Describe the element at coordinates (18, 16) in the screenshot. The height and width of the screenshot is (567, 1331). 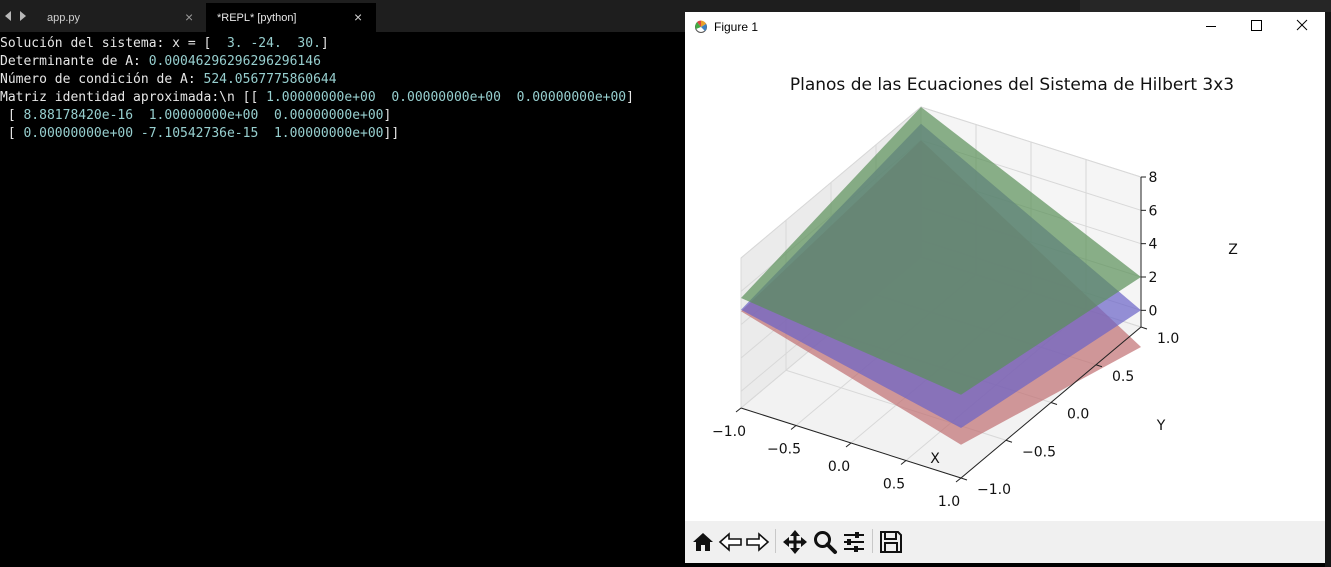
I see `tab-nav-arrows` at that location.